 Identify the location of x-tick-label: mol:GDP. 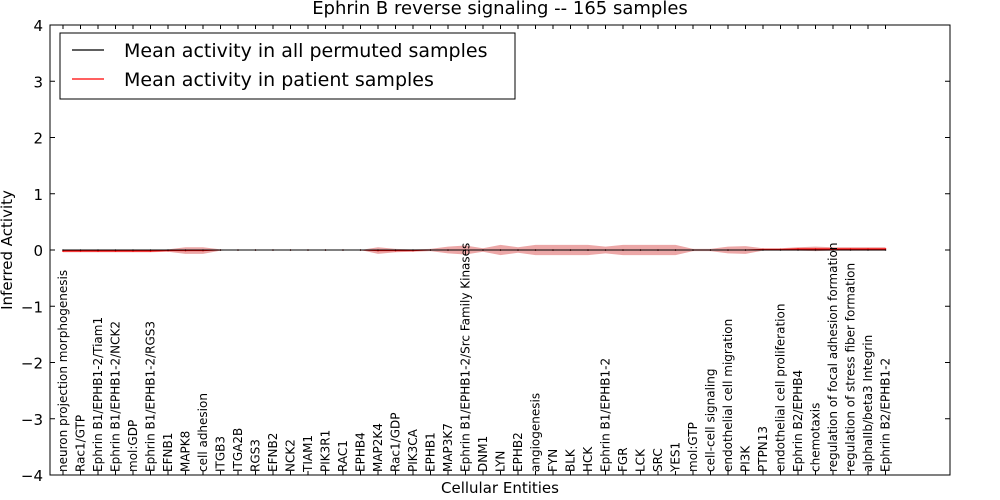
(133, 446).